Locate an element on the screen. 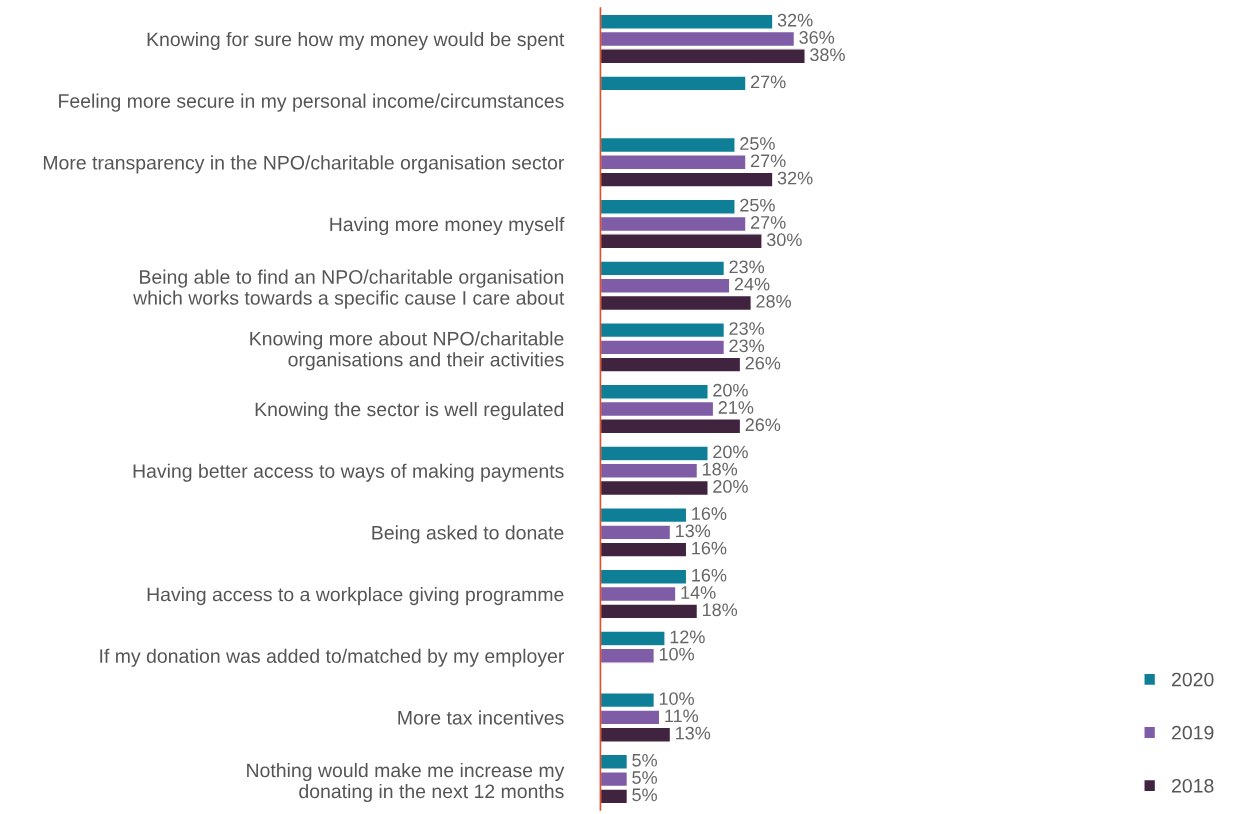  y-tick-label: Feeling more secure in my personal income/circumstances is located at coordinates (311, 102).